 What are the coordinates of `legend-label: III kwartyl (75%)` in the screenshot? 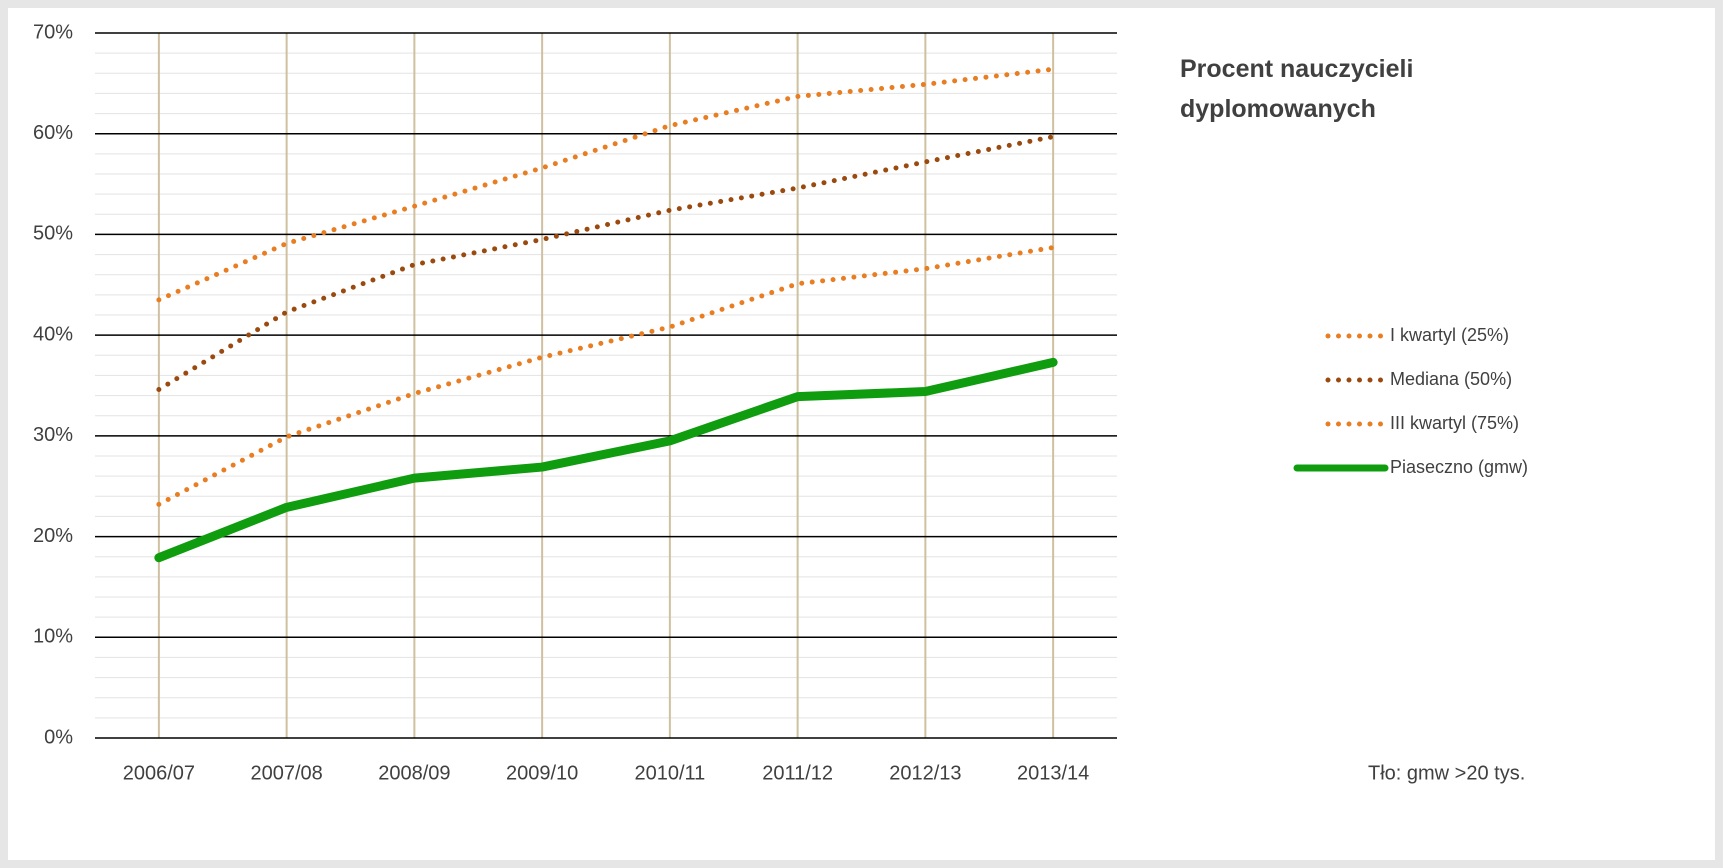 It's located at (1454, 423).